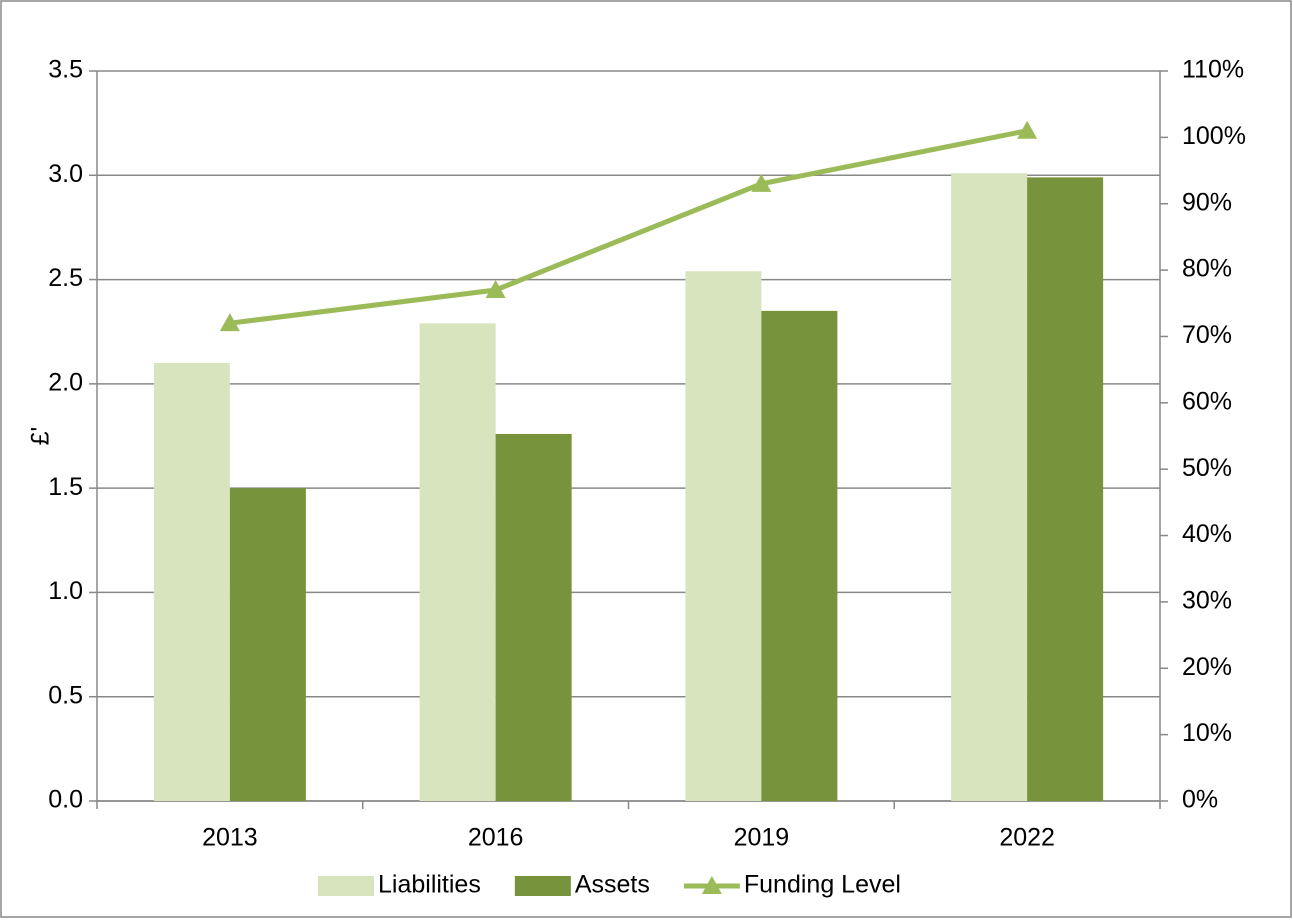 This screenshot has width=1293, height=923. What do you see at coordinates (1207, 534) in the screenshot?
I see `y2-tick-label: 40%` at bounding box center [1207, 534].